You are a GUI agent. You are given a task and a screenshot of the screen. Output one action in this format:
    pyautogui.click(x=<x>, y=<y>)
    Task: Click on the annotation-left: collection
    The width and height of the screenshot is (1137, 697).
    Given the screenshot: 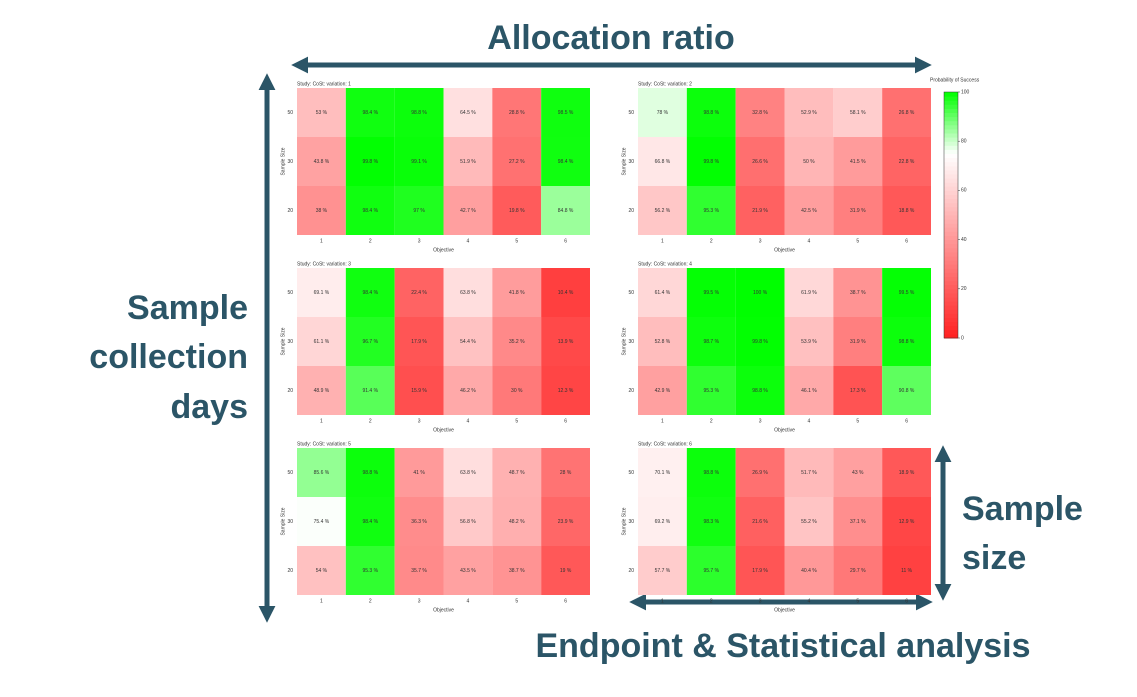 What is the action you would take?
    pyautogui.click(x=168, y=357)
    